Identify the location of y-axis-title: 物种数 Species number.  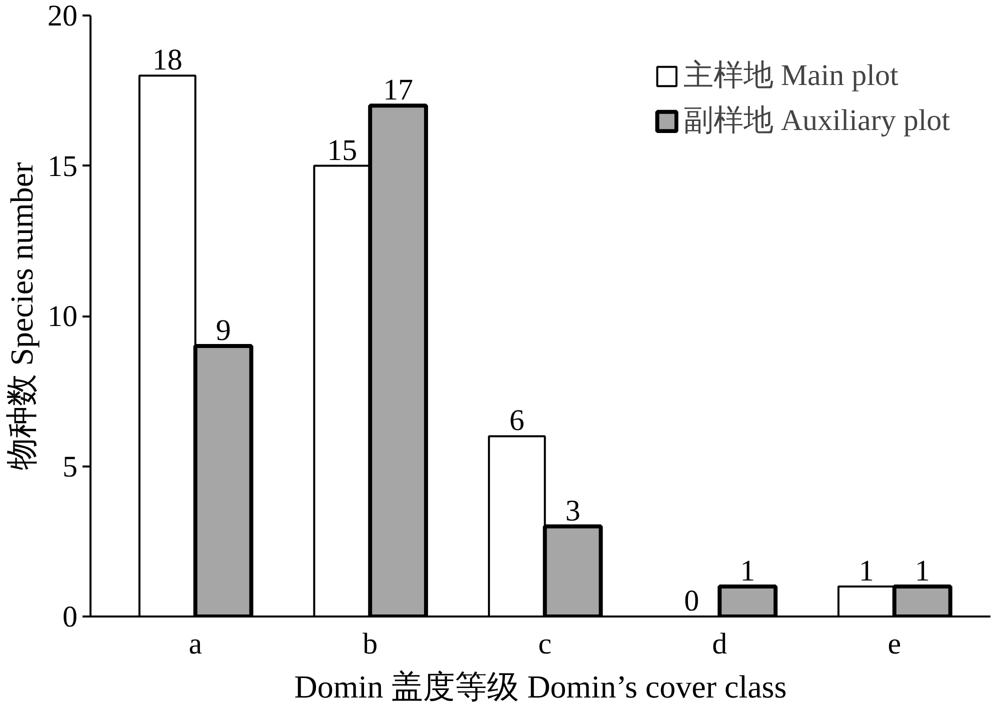
(22, 316).